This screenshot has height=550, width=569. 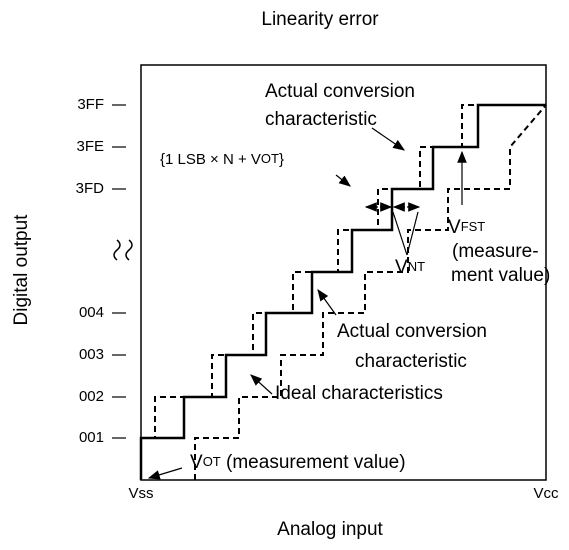 What do you see at coordinates (412, 331) in the screenshot?
I see `actual-bottom-1: Actual conversion` at bounding box center [412, 331].